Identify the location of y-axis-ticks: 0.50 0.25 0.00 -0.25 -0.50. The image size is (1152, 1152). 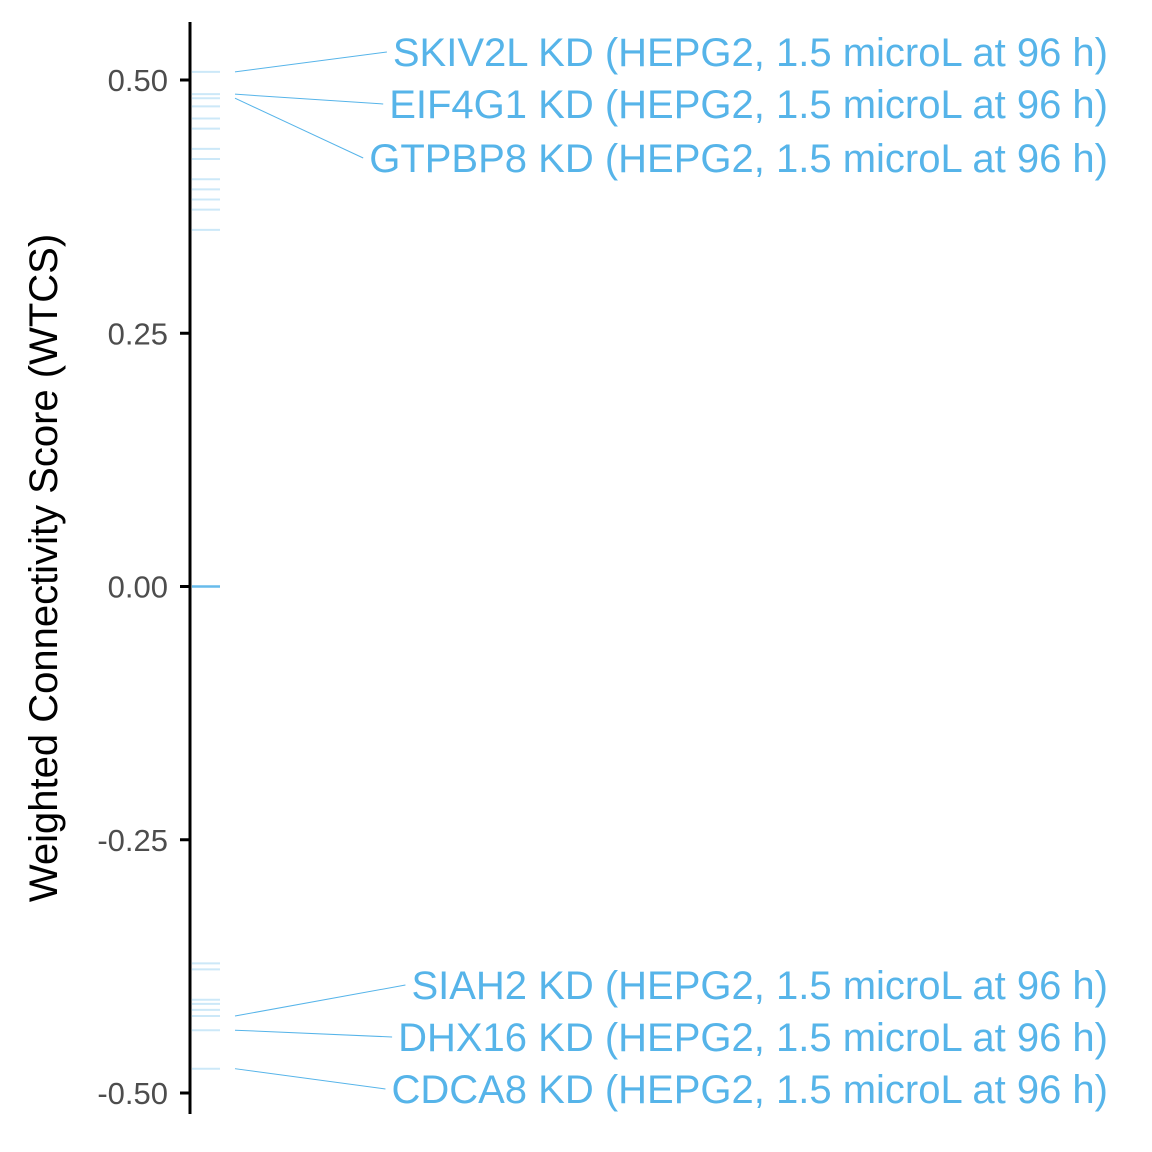
(143, 587).